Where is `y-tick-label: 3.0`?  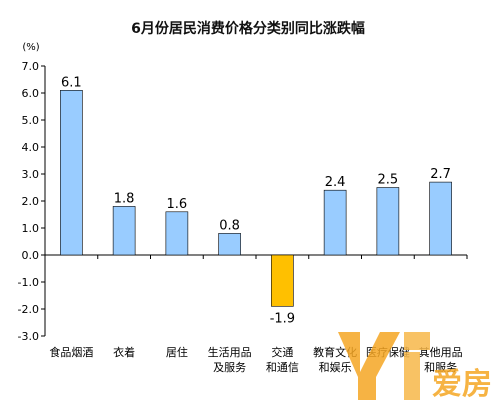
y-tick-label: 3.0 is located at coordinates (31, 174).